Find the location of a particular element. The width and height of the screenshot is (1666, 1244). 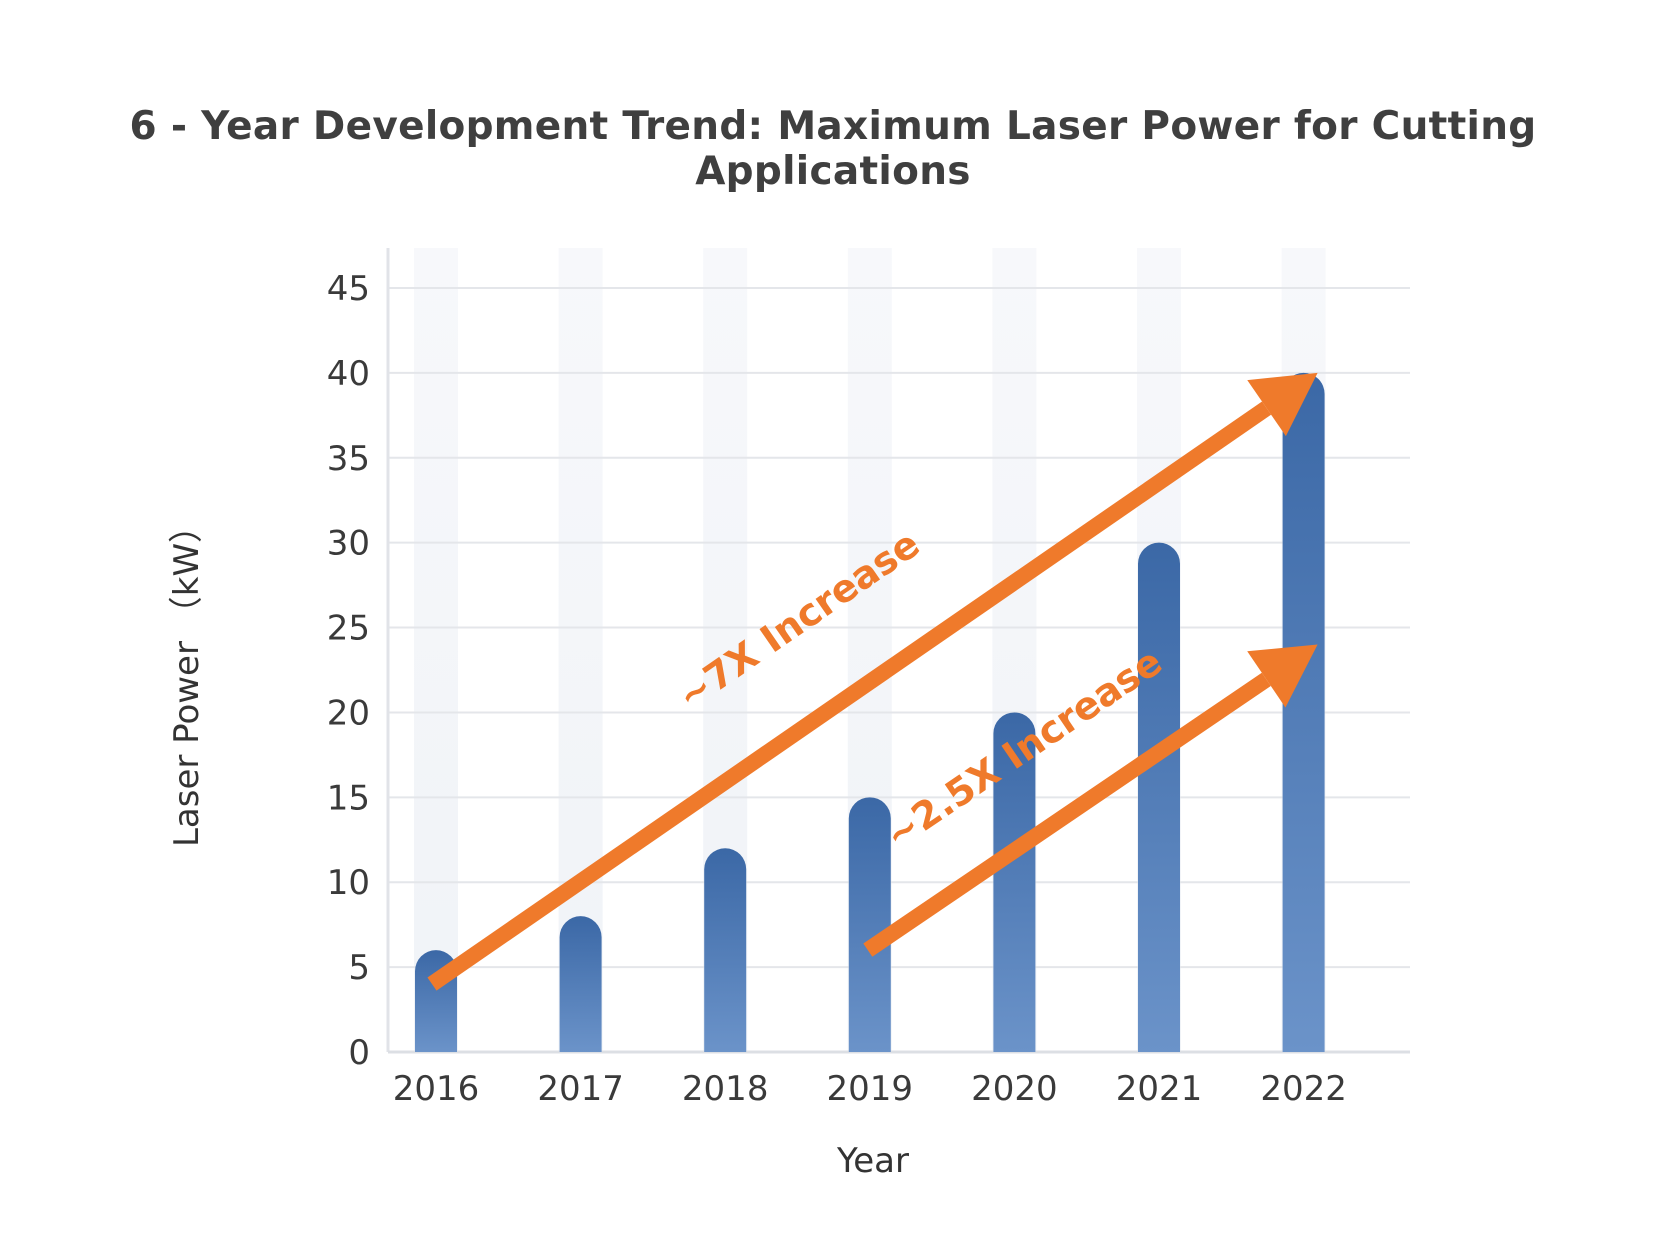

x-axis-title: Year is located at coordinates (872, 1161).